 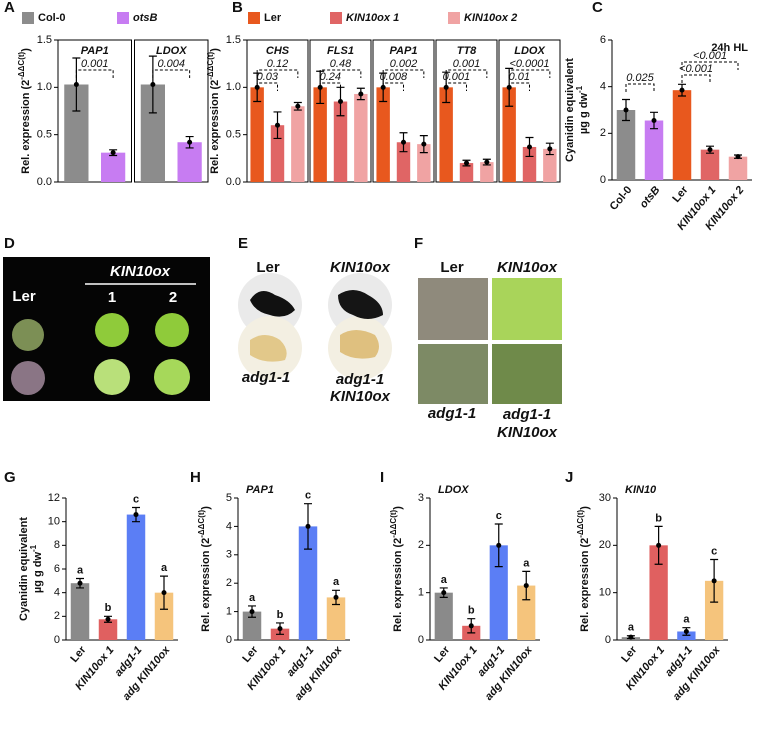 What do you see at coordinates (453, 374) in the screenshot?
I see `photo` at bounding box center [453, 374].